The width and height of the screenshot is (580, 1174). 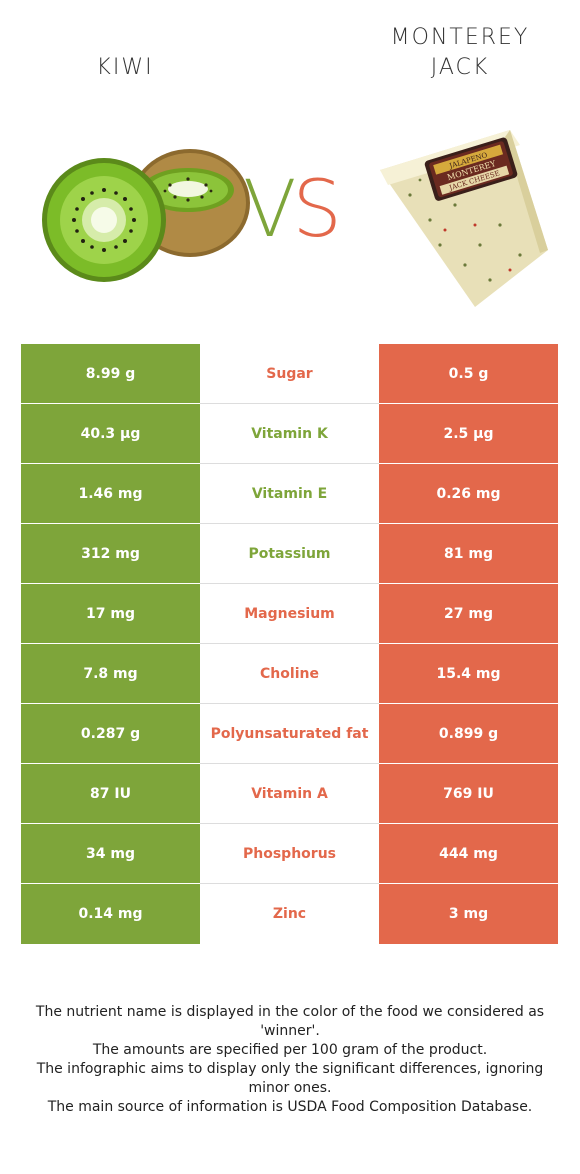 What do you see at coordinates (110, 613) in the screenshot?
I see `left-value: 17 mg` at bounding box center [110, 613].